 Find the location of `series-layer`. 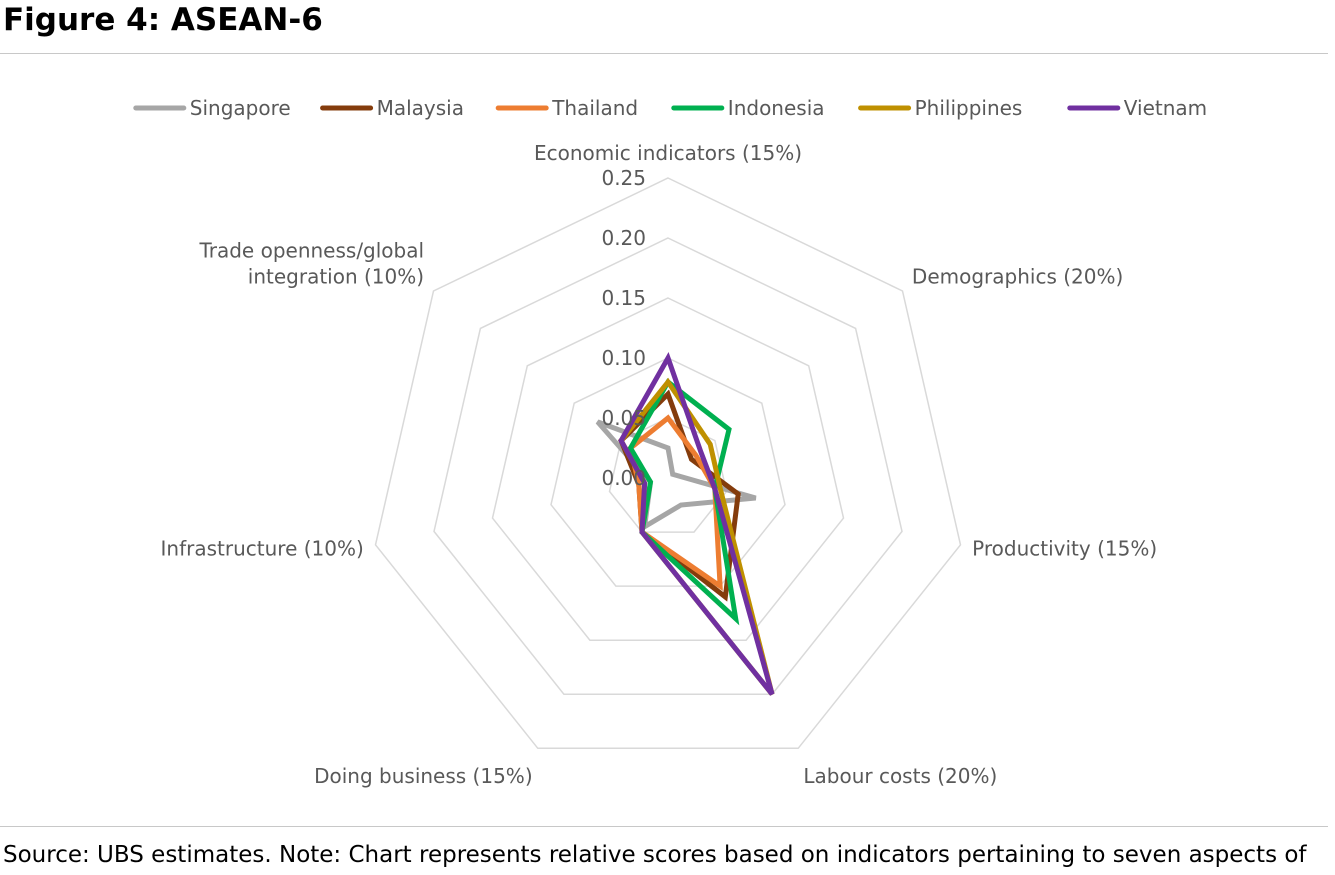

series-layer is located at coordinates (685, 523).